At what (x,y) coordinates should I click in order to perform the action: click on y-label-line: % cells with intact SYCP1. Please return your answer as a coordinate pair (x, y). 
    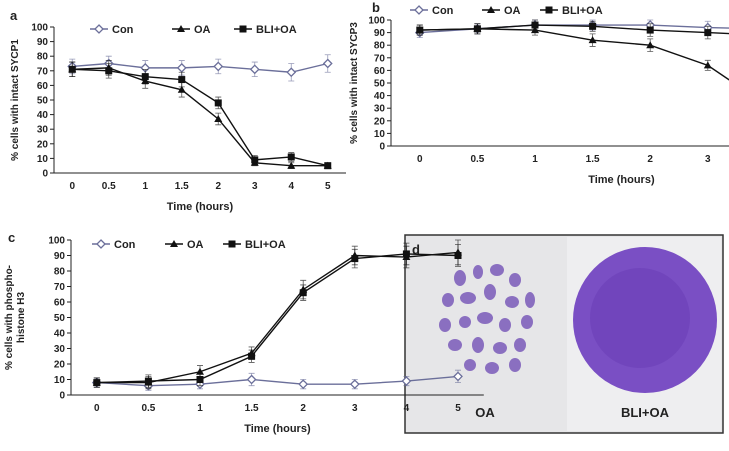
    Looking at the image, I should click on (15, 100).